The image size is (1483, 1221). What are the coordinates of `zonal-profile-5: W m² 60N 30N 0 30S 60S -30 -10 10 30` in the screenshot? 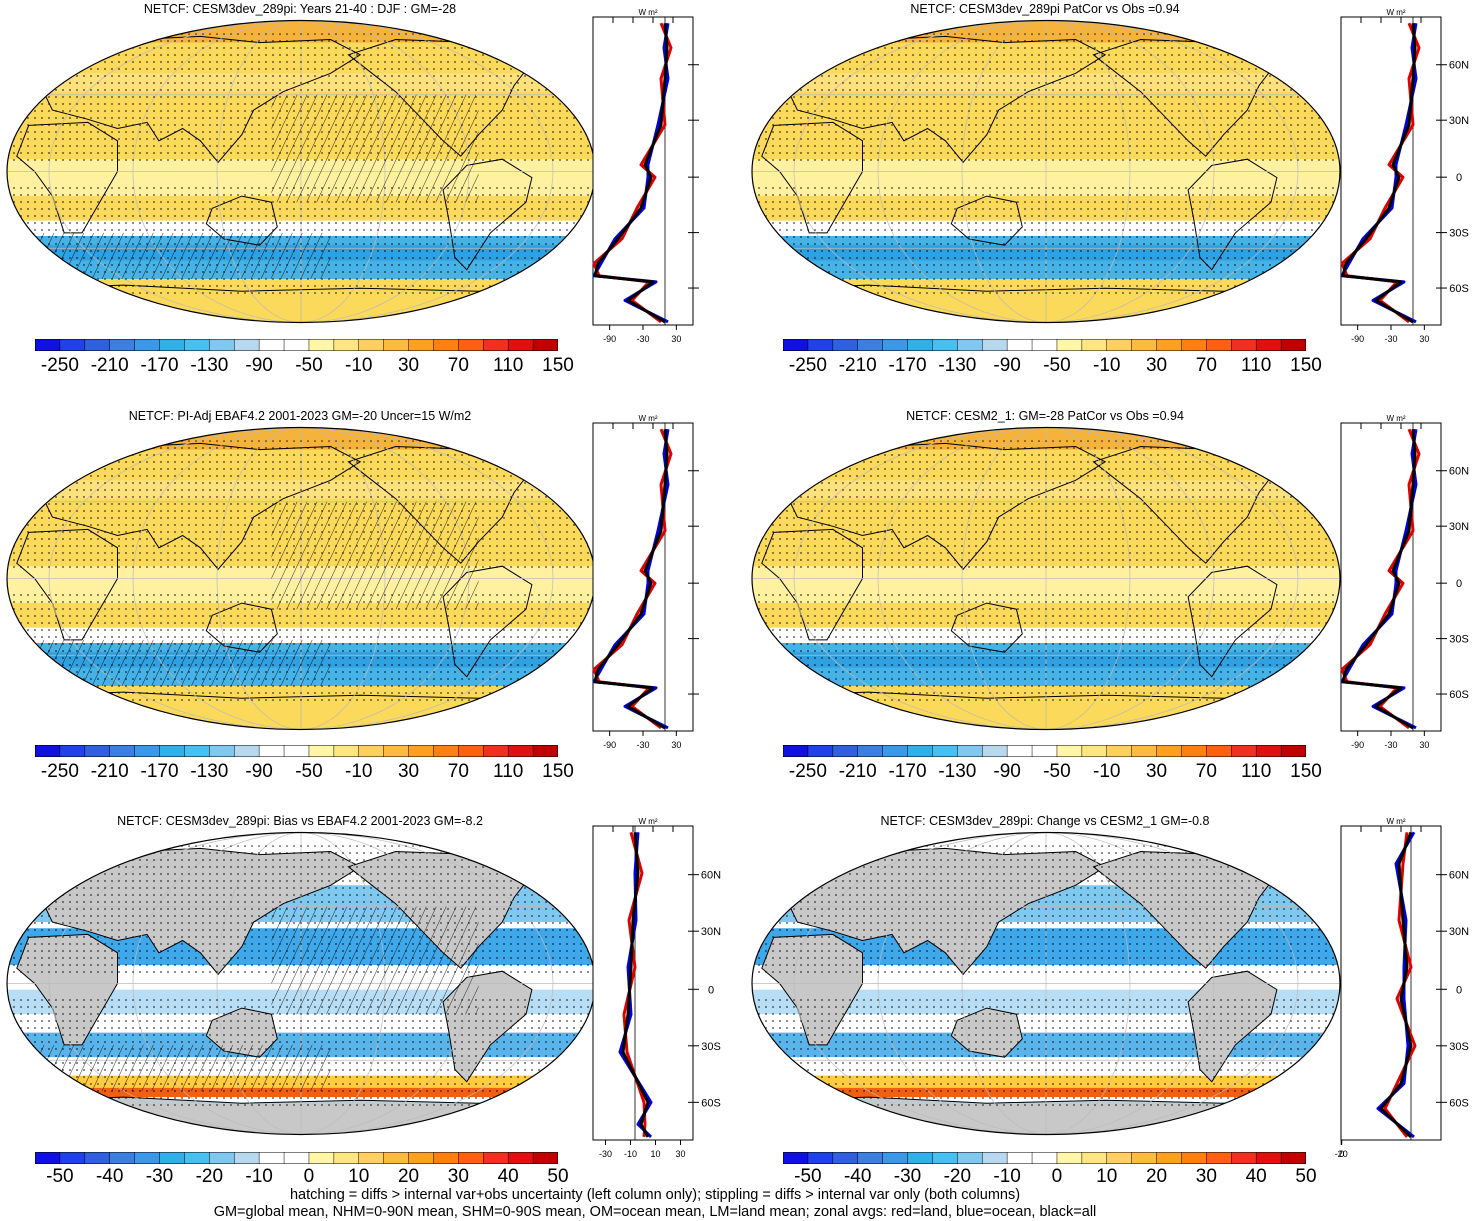 It's located at (656, 988).